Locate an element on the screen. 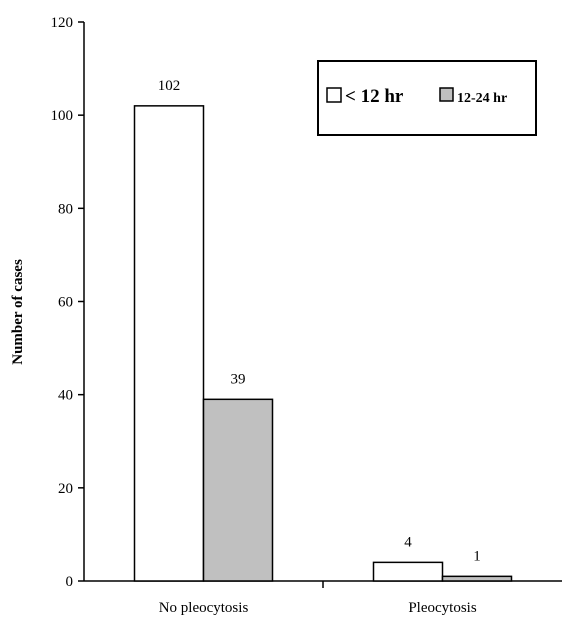  y-axis-label: Number of cases is located at coordinates (18, 312).